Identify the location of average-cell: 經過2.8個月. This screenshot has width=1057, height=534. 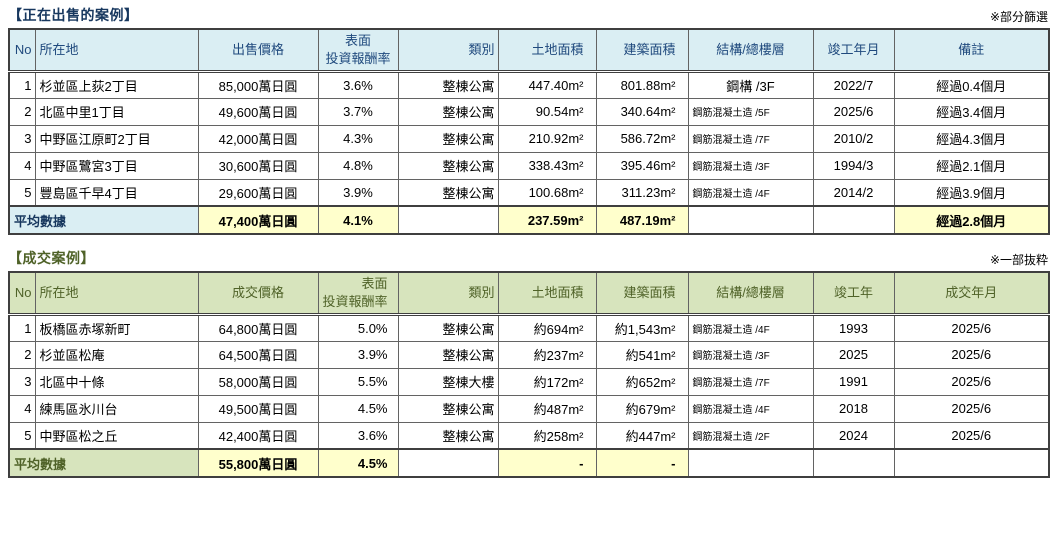
(971, 220).